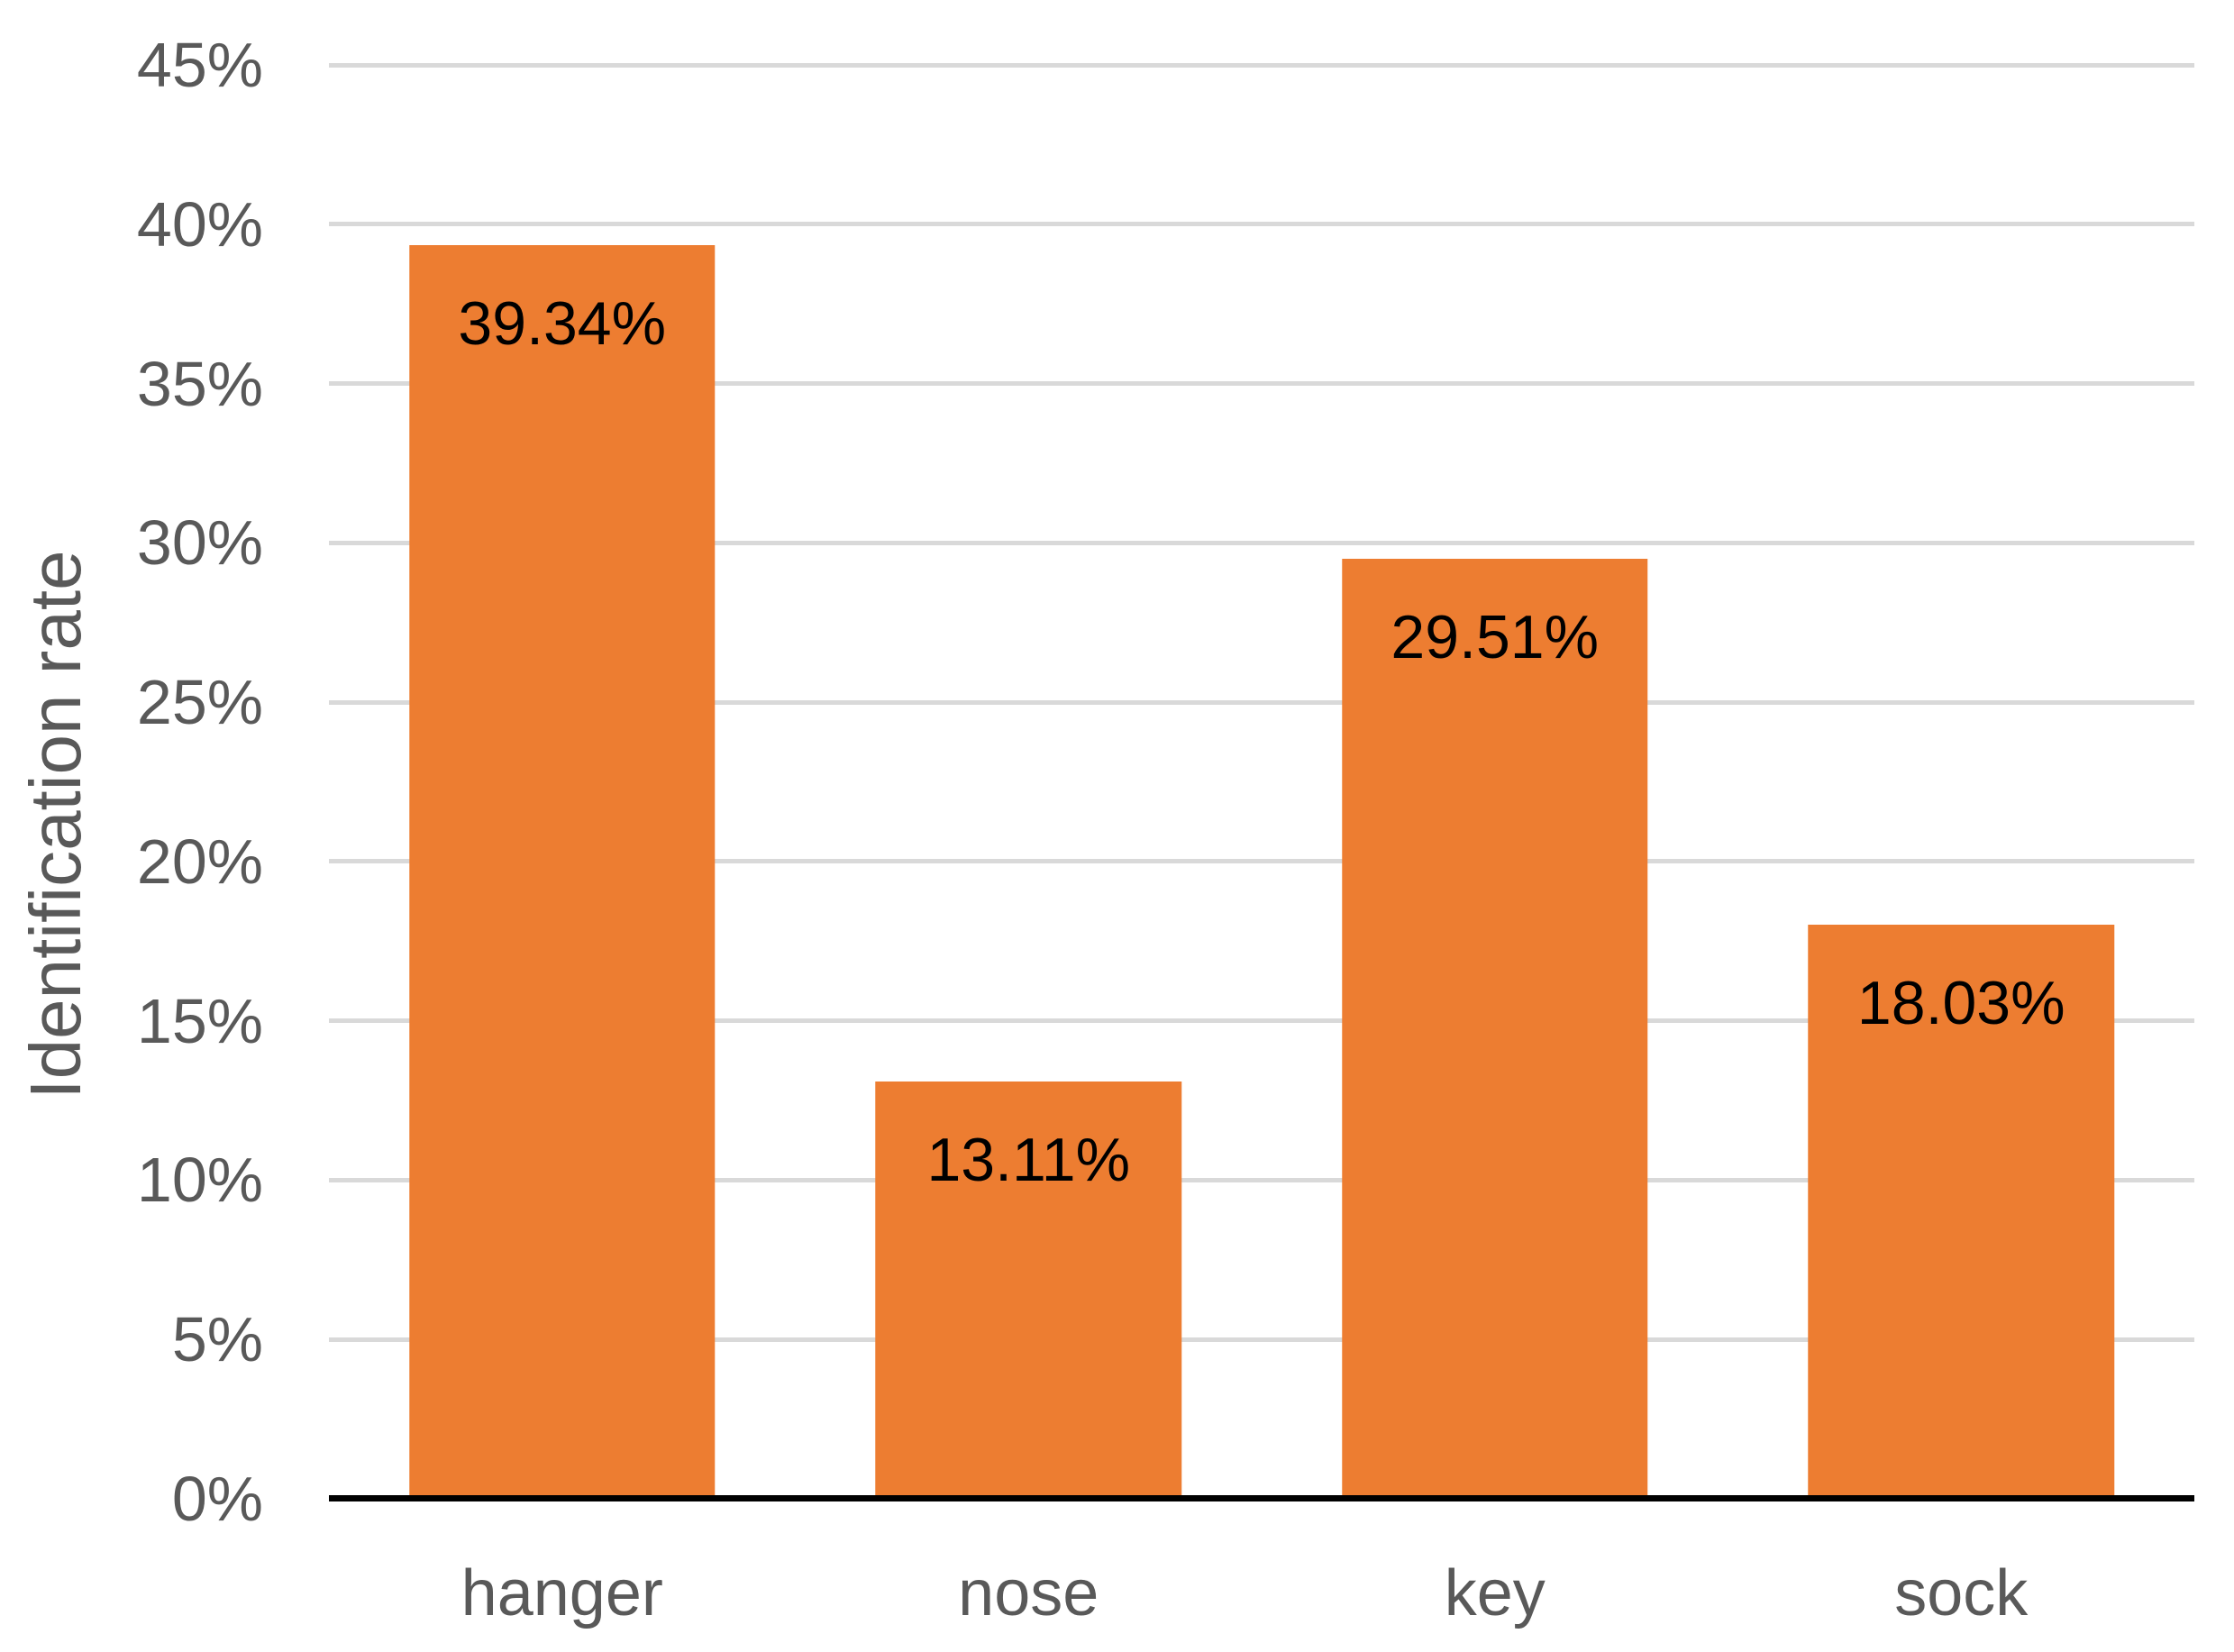  Describe the element at coordinates (1028, 1159) in the screenshot. I see `data-label-nose: 13.11%` at that location.